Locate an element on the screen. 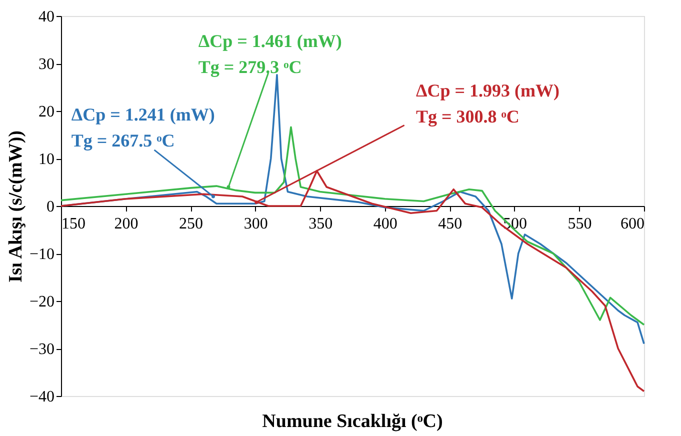  annotation: ΔCp = 1.461 (mW) Tg = 279.3 ᵒC is located at coordinates (270, 54).